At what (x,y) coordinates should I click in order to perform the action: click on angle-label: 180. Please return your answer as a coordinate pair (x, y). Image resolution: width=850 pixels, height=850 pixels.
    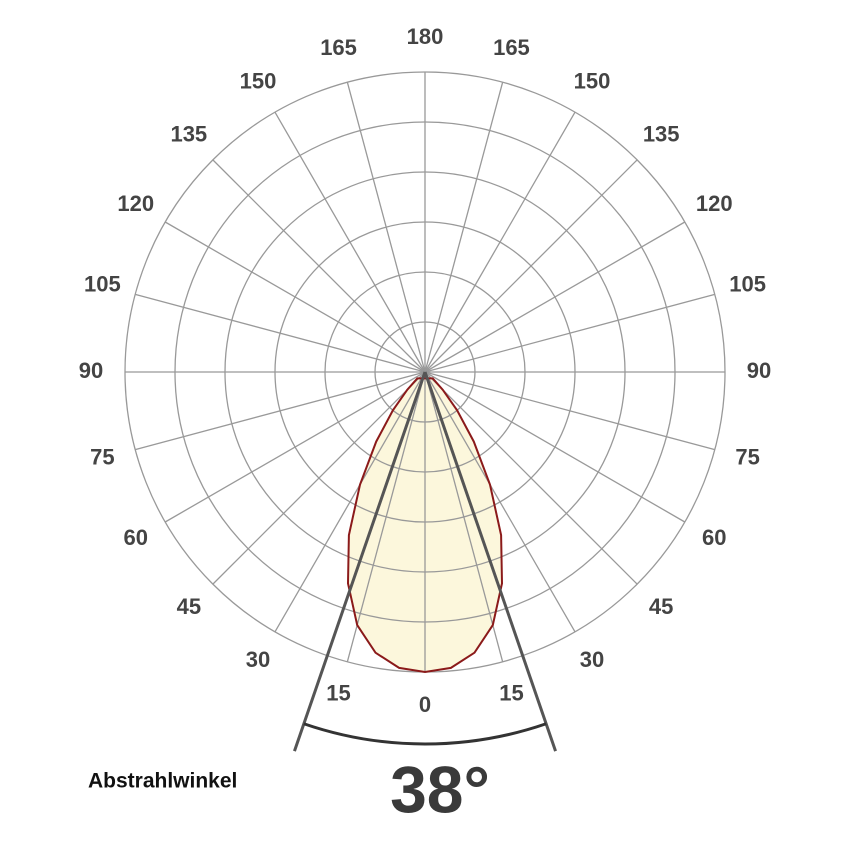
    Looking at the image, I should click on (425, 36).